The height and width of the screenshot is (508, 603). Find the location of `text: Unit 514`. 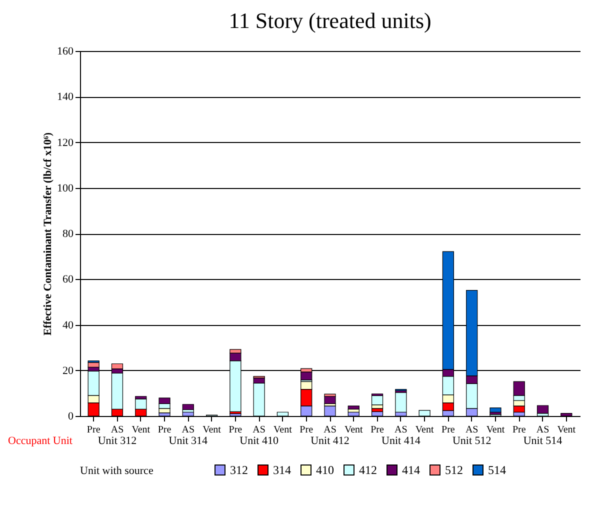

text: Unit 514 is located at coordinates (543, 441).